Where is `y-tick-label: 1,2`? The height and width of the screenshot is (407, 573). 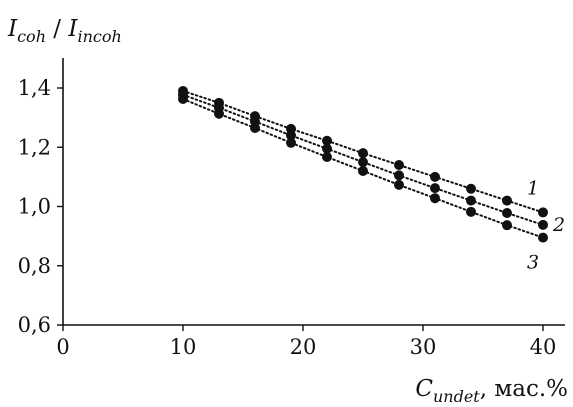
y-tick-label: 1,2 is located at coordinates (34, 147).